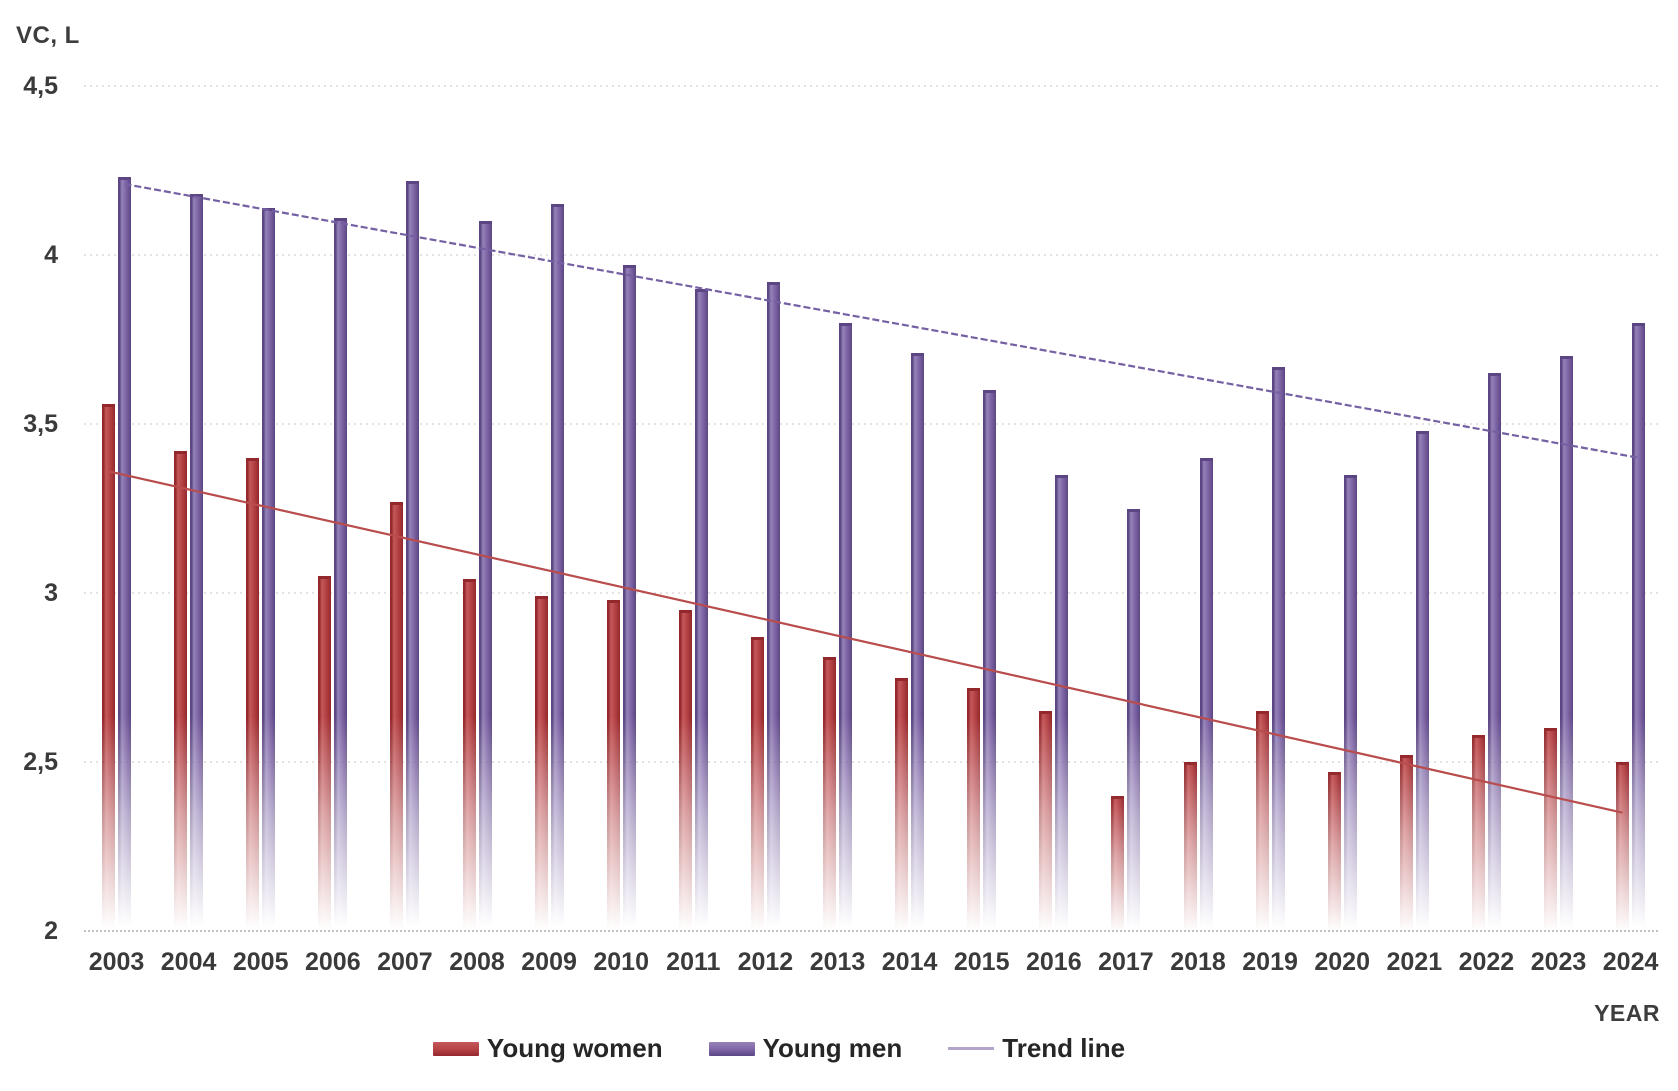 The width and height of the screenshot is (1678, 1091). Describe the element at coordinates (1558, 962) in the screenshot. I see `x-tick-label: 2023` at that location.